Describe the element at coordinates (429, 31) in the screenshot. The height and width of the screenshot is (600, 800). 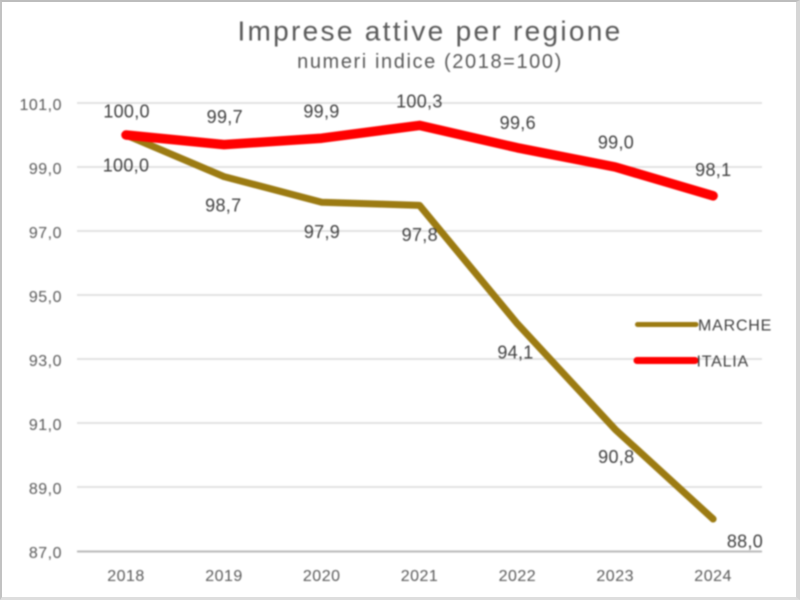
I see `svg-text: Imprese attive per regione` at that location.